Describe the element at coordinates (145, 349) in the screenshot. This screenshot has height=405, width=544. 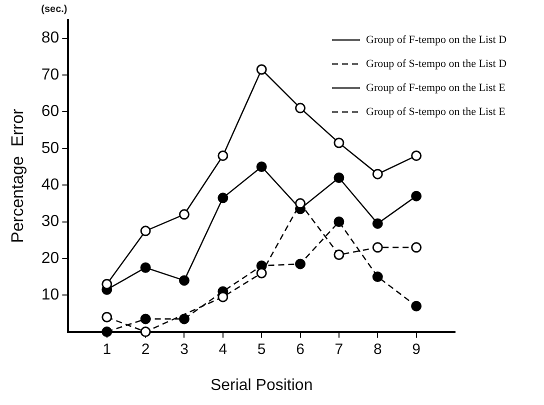
I see `x-tick-label: 2` at that location.